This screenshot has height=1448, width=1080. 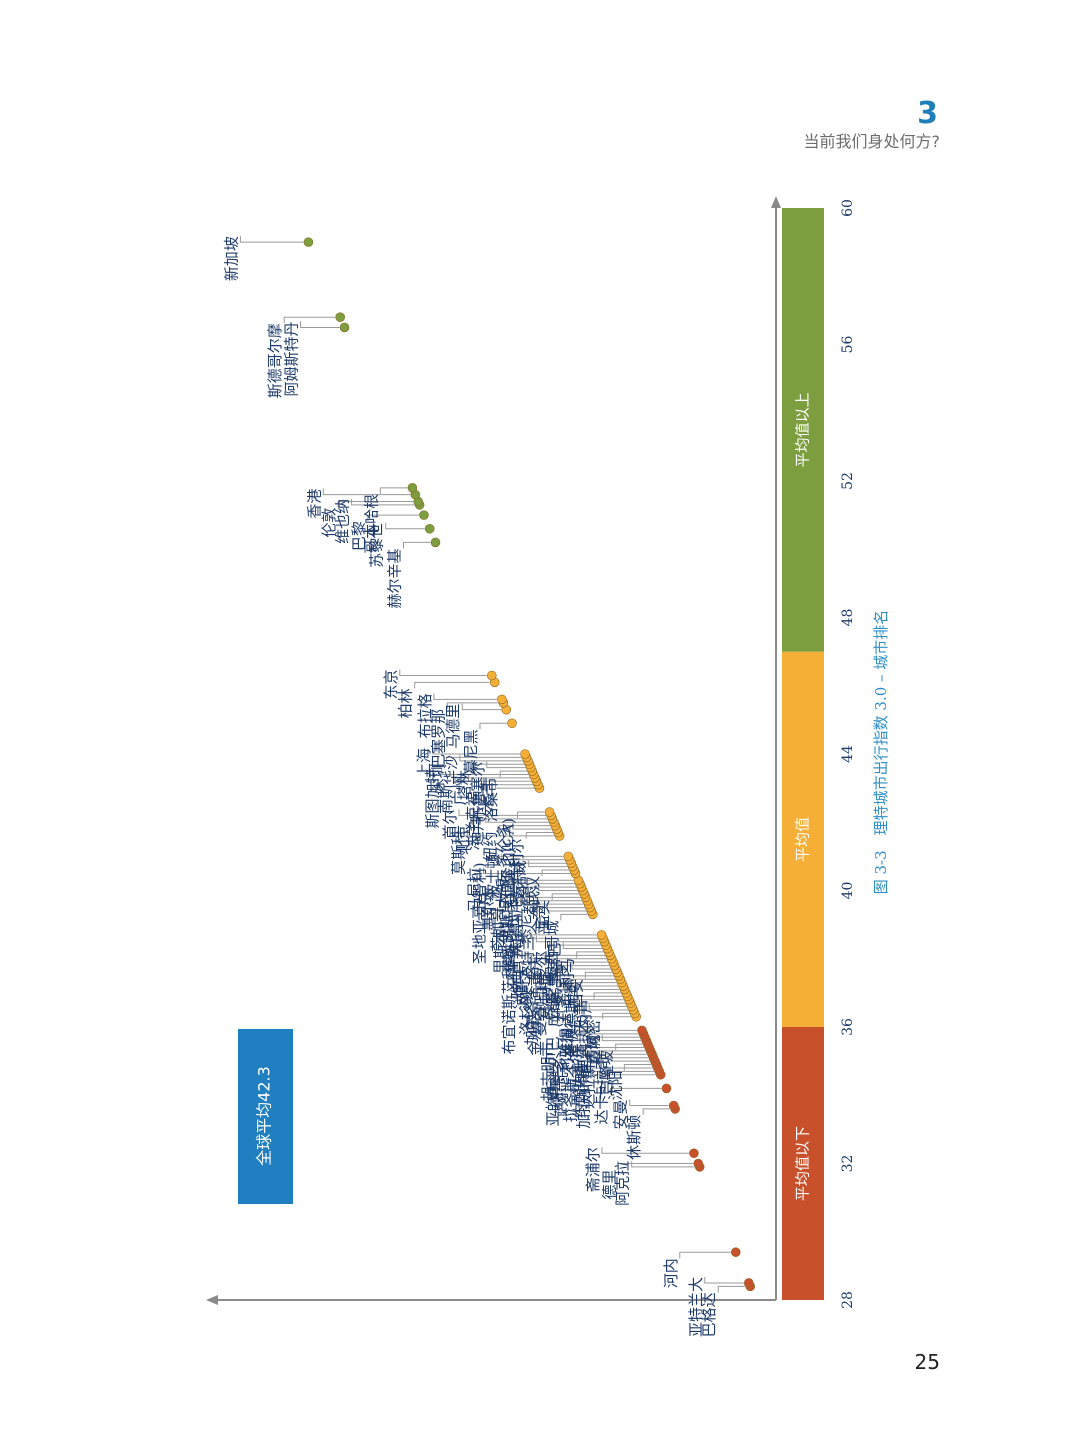 What do you see at coordinates (425, 715) in the screenshot?
I see `city-label: 布拉格` at bounding box center [425, 715].